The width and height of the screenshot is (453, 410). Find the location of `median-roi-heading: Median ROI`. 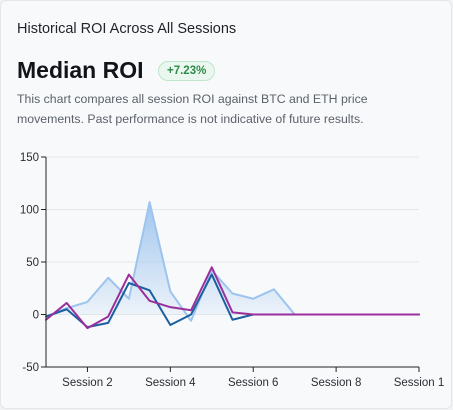

median-roi-heading: Median ROI is located at coordinates (80, 70).